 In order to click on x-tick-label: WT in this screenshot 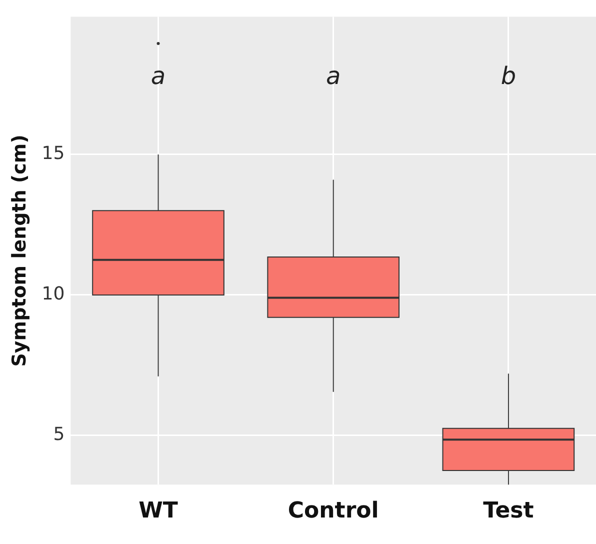, I will do `click(158, 511)`.